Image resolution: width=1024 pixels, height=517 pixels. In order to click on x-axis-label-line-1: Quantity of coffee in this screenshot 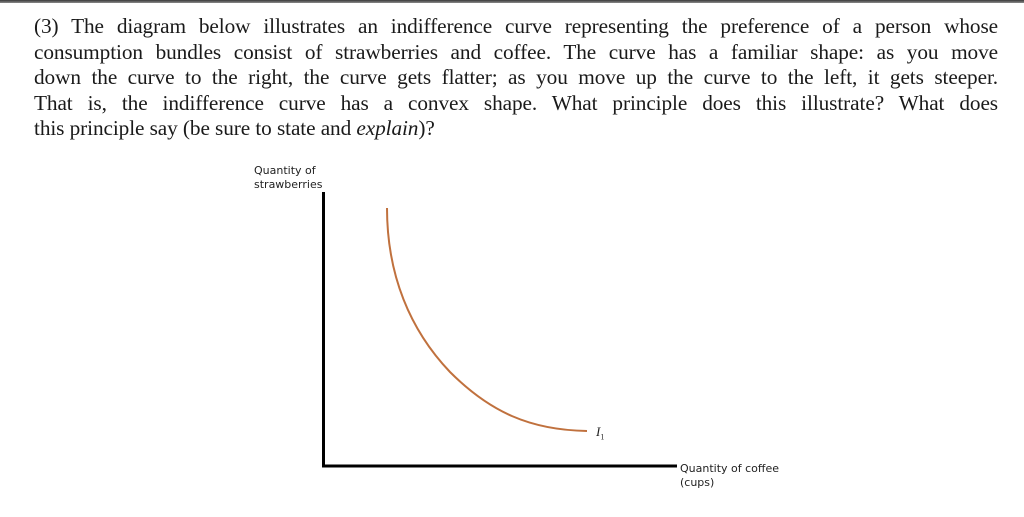, I will do `click(730, 468)`.